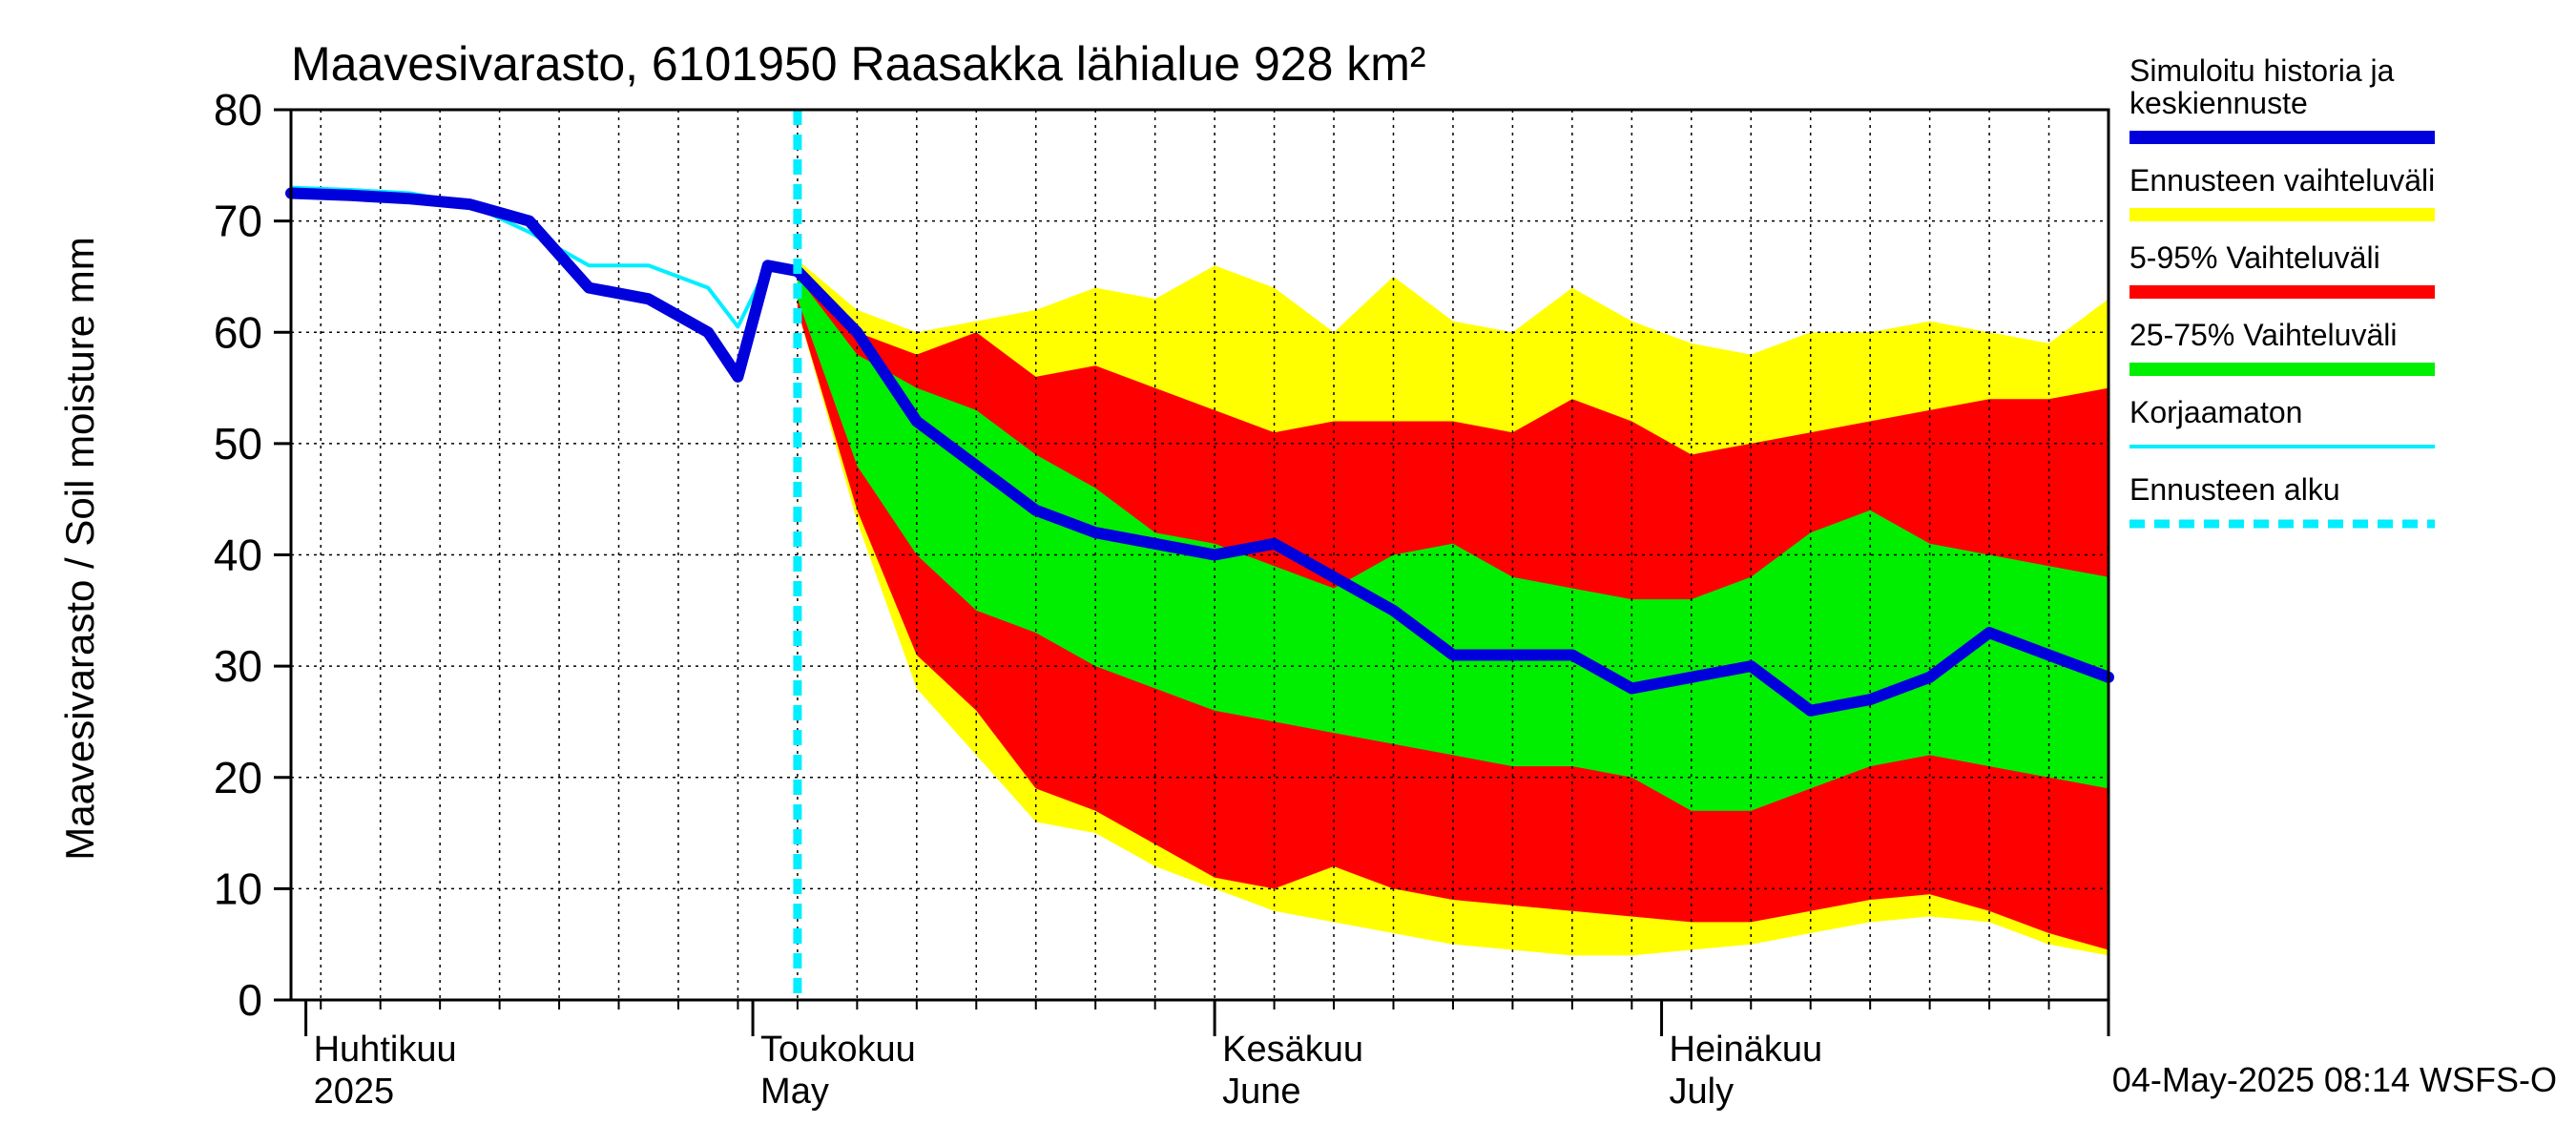 The image size is (2576, 1145). I want to click on legend-label: 5-95% Vaihteluväli, so click(2254, 257).